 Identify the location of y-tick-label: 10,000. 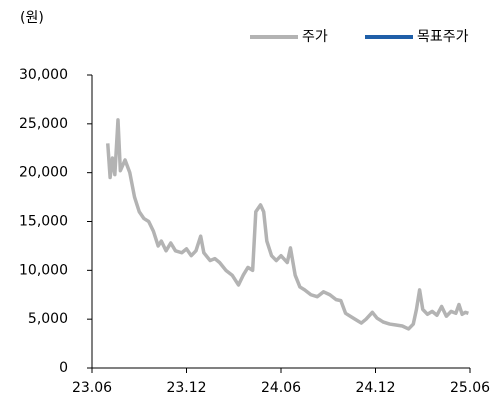
(43, 270).